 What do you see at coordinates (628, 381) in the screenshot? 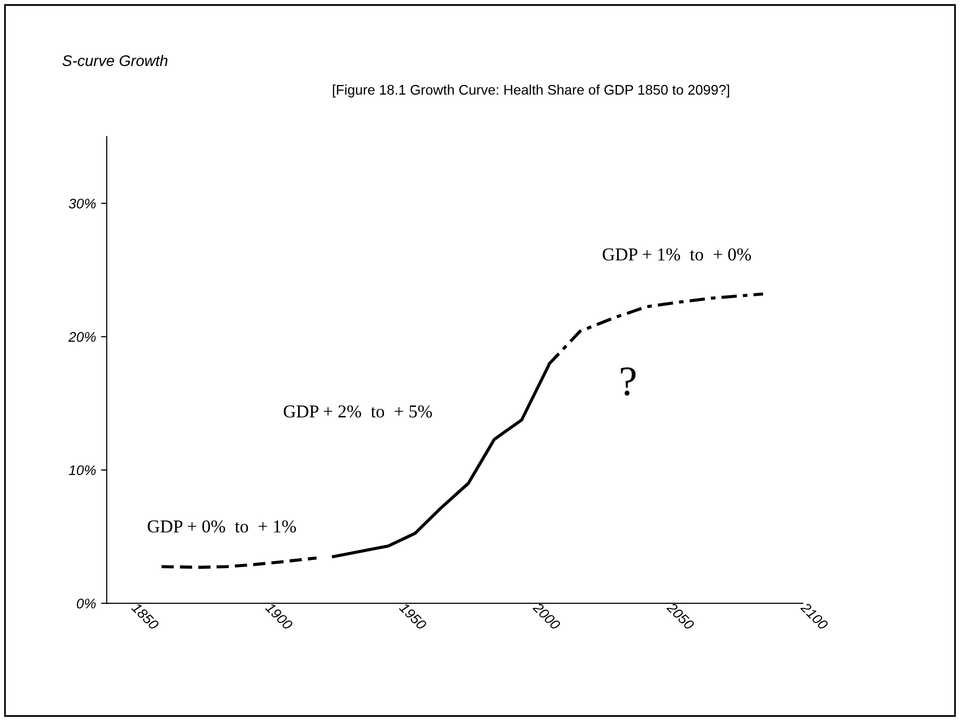
I see `annotation: ?` at bounding box center [628, 381].